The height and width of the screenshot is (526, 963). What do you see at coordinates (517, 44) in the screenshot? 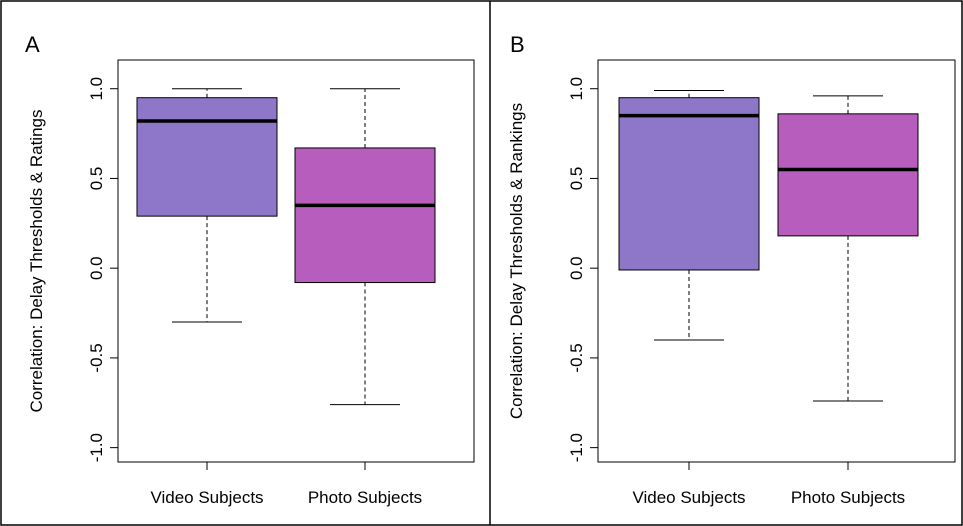
I see `panel-label: B` at bounding box center [517, 44].